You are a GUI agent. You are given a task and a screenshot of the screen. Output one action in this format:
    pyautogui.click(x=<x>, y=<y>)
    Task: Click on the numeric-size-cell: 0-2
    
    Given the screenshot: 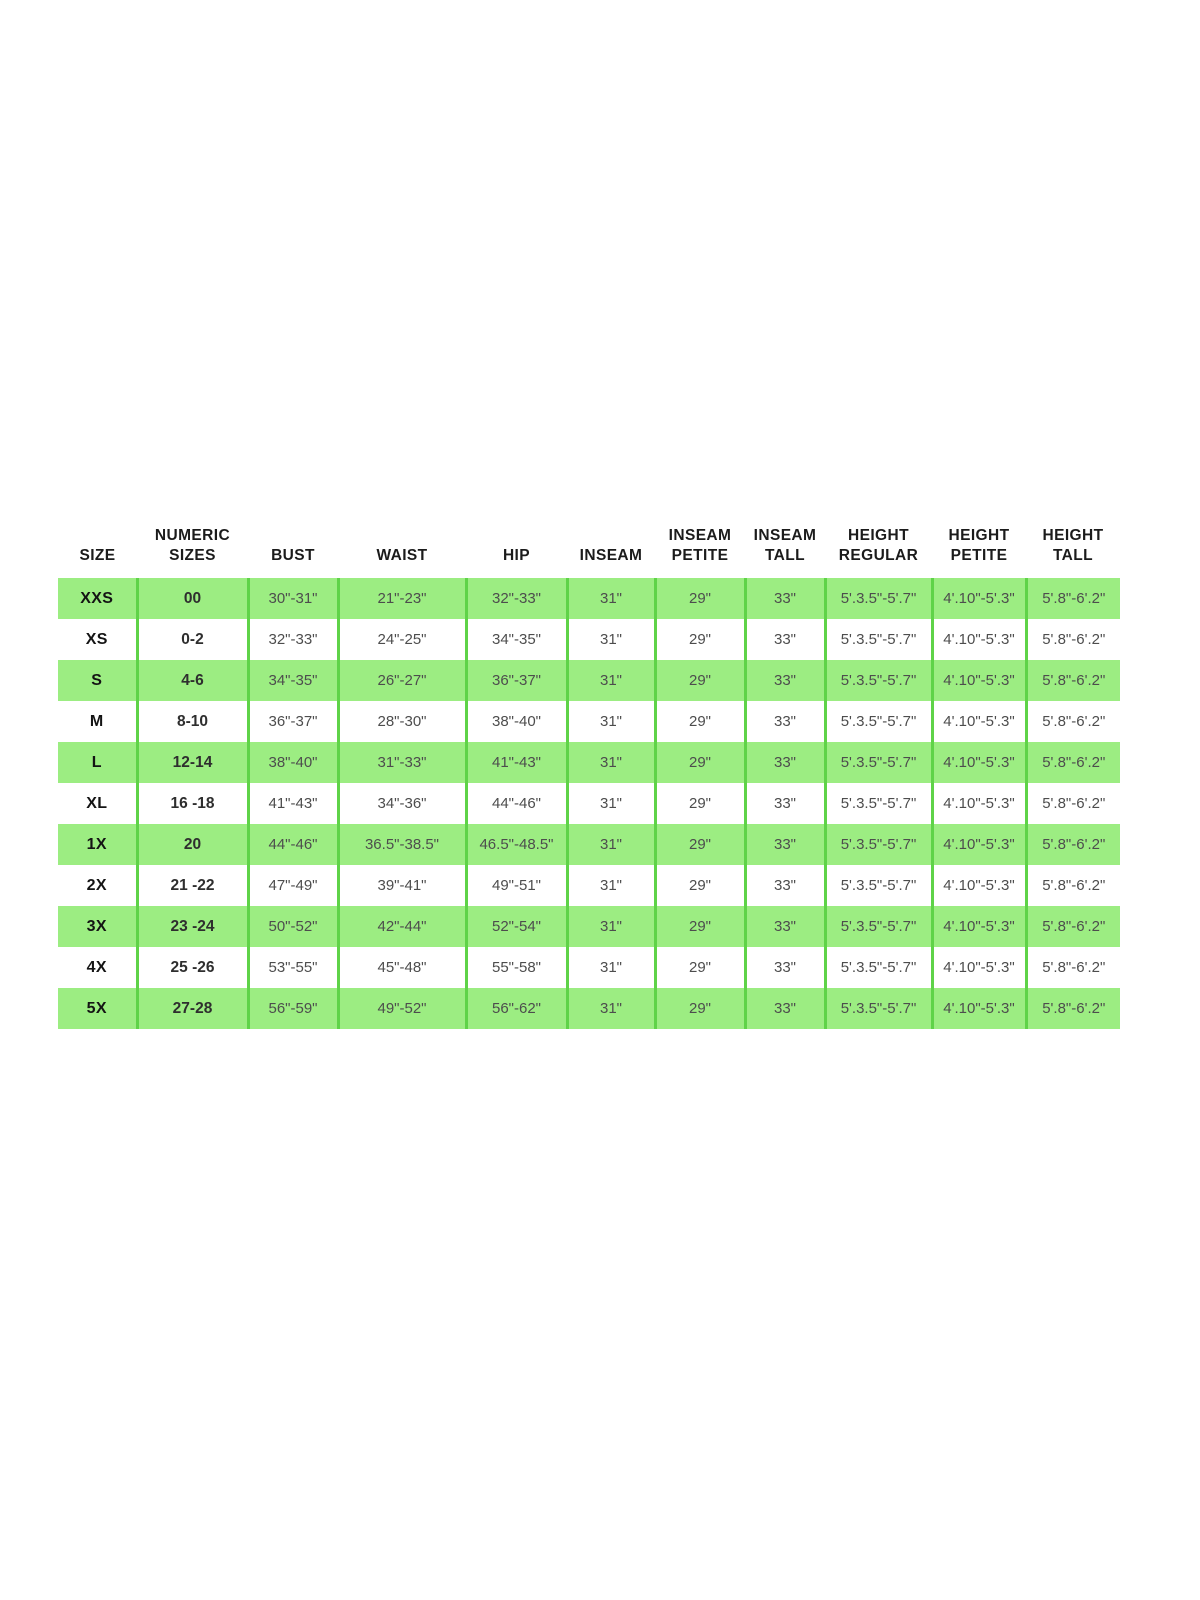 What is the action you would take?
    pyautogui.click(x=191, y=639)
    